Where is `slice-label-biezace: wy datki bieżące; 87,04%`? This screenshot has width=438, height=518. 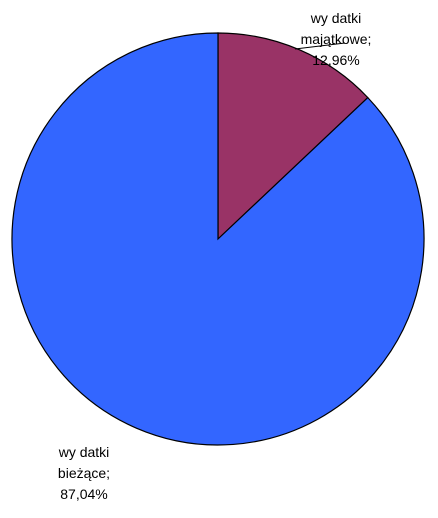
slice-label-biezace: wy datki bieżące; 87,04% is located at coordinates (84, 473).